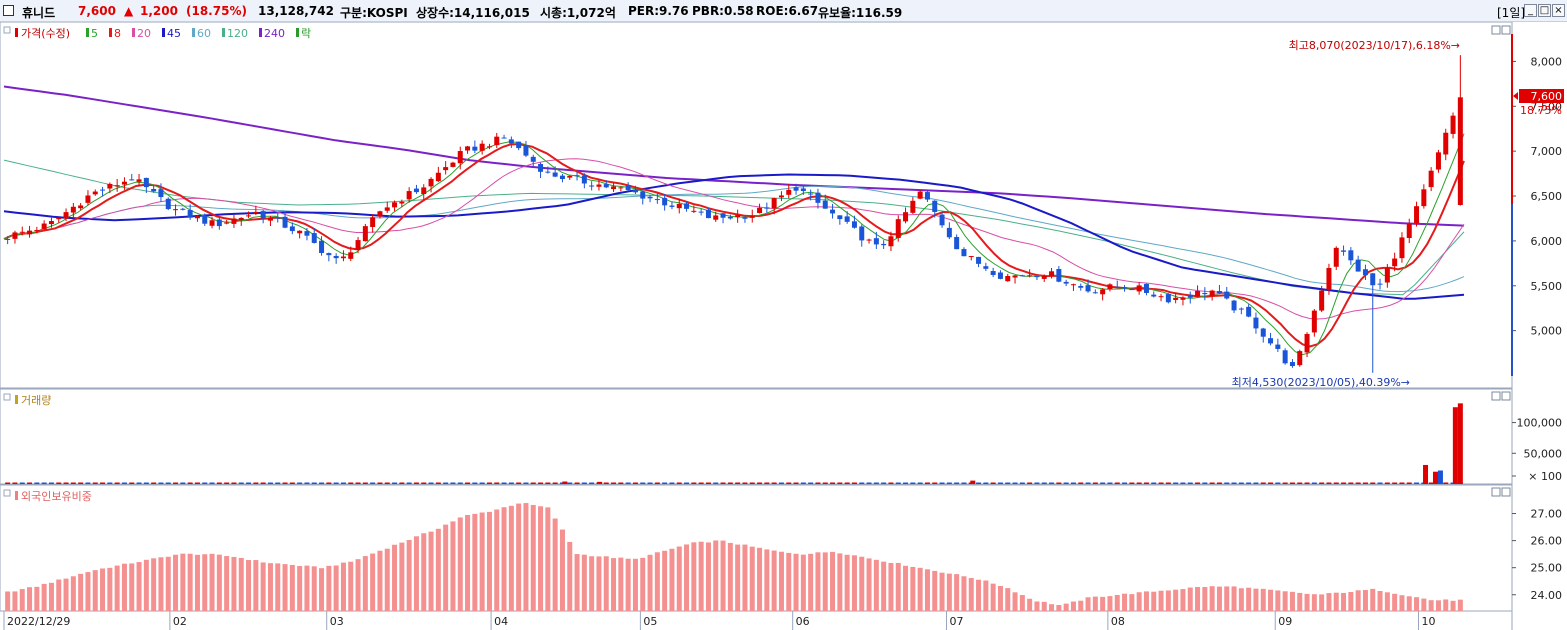  Describe the element at coordinates (803, 621) in the screenshot. I see `x-tick-label: 06` at that location.